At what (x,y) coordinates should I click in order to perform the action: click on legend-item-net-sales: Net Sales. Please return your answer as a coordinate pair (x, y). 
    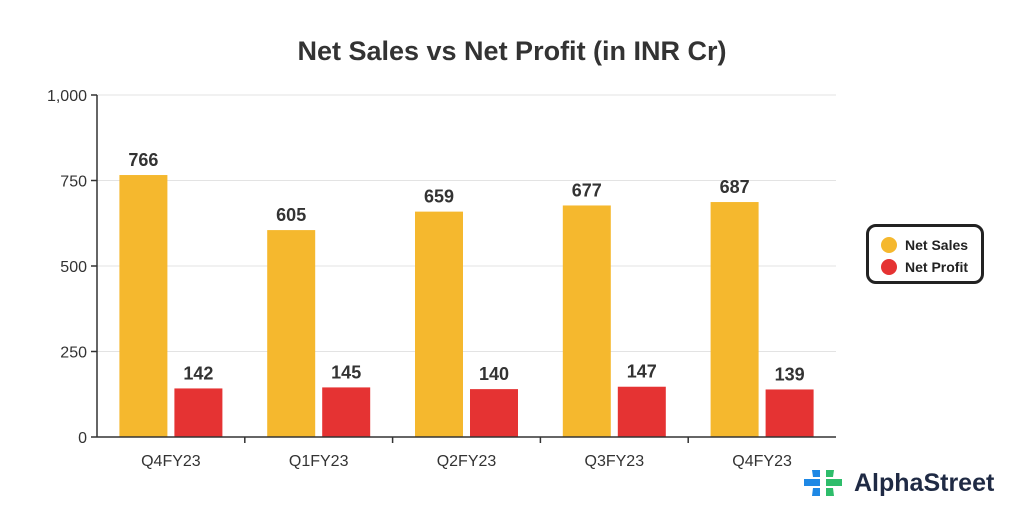
    Looking at the image, I should click on (931, 245).